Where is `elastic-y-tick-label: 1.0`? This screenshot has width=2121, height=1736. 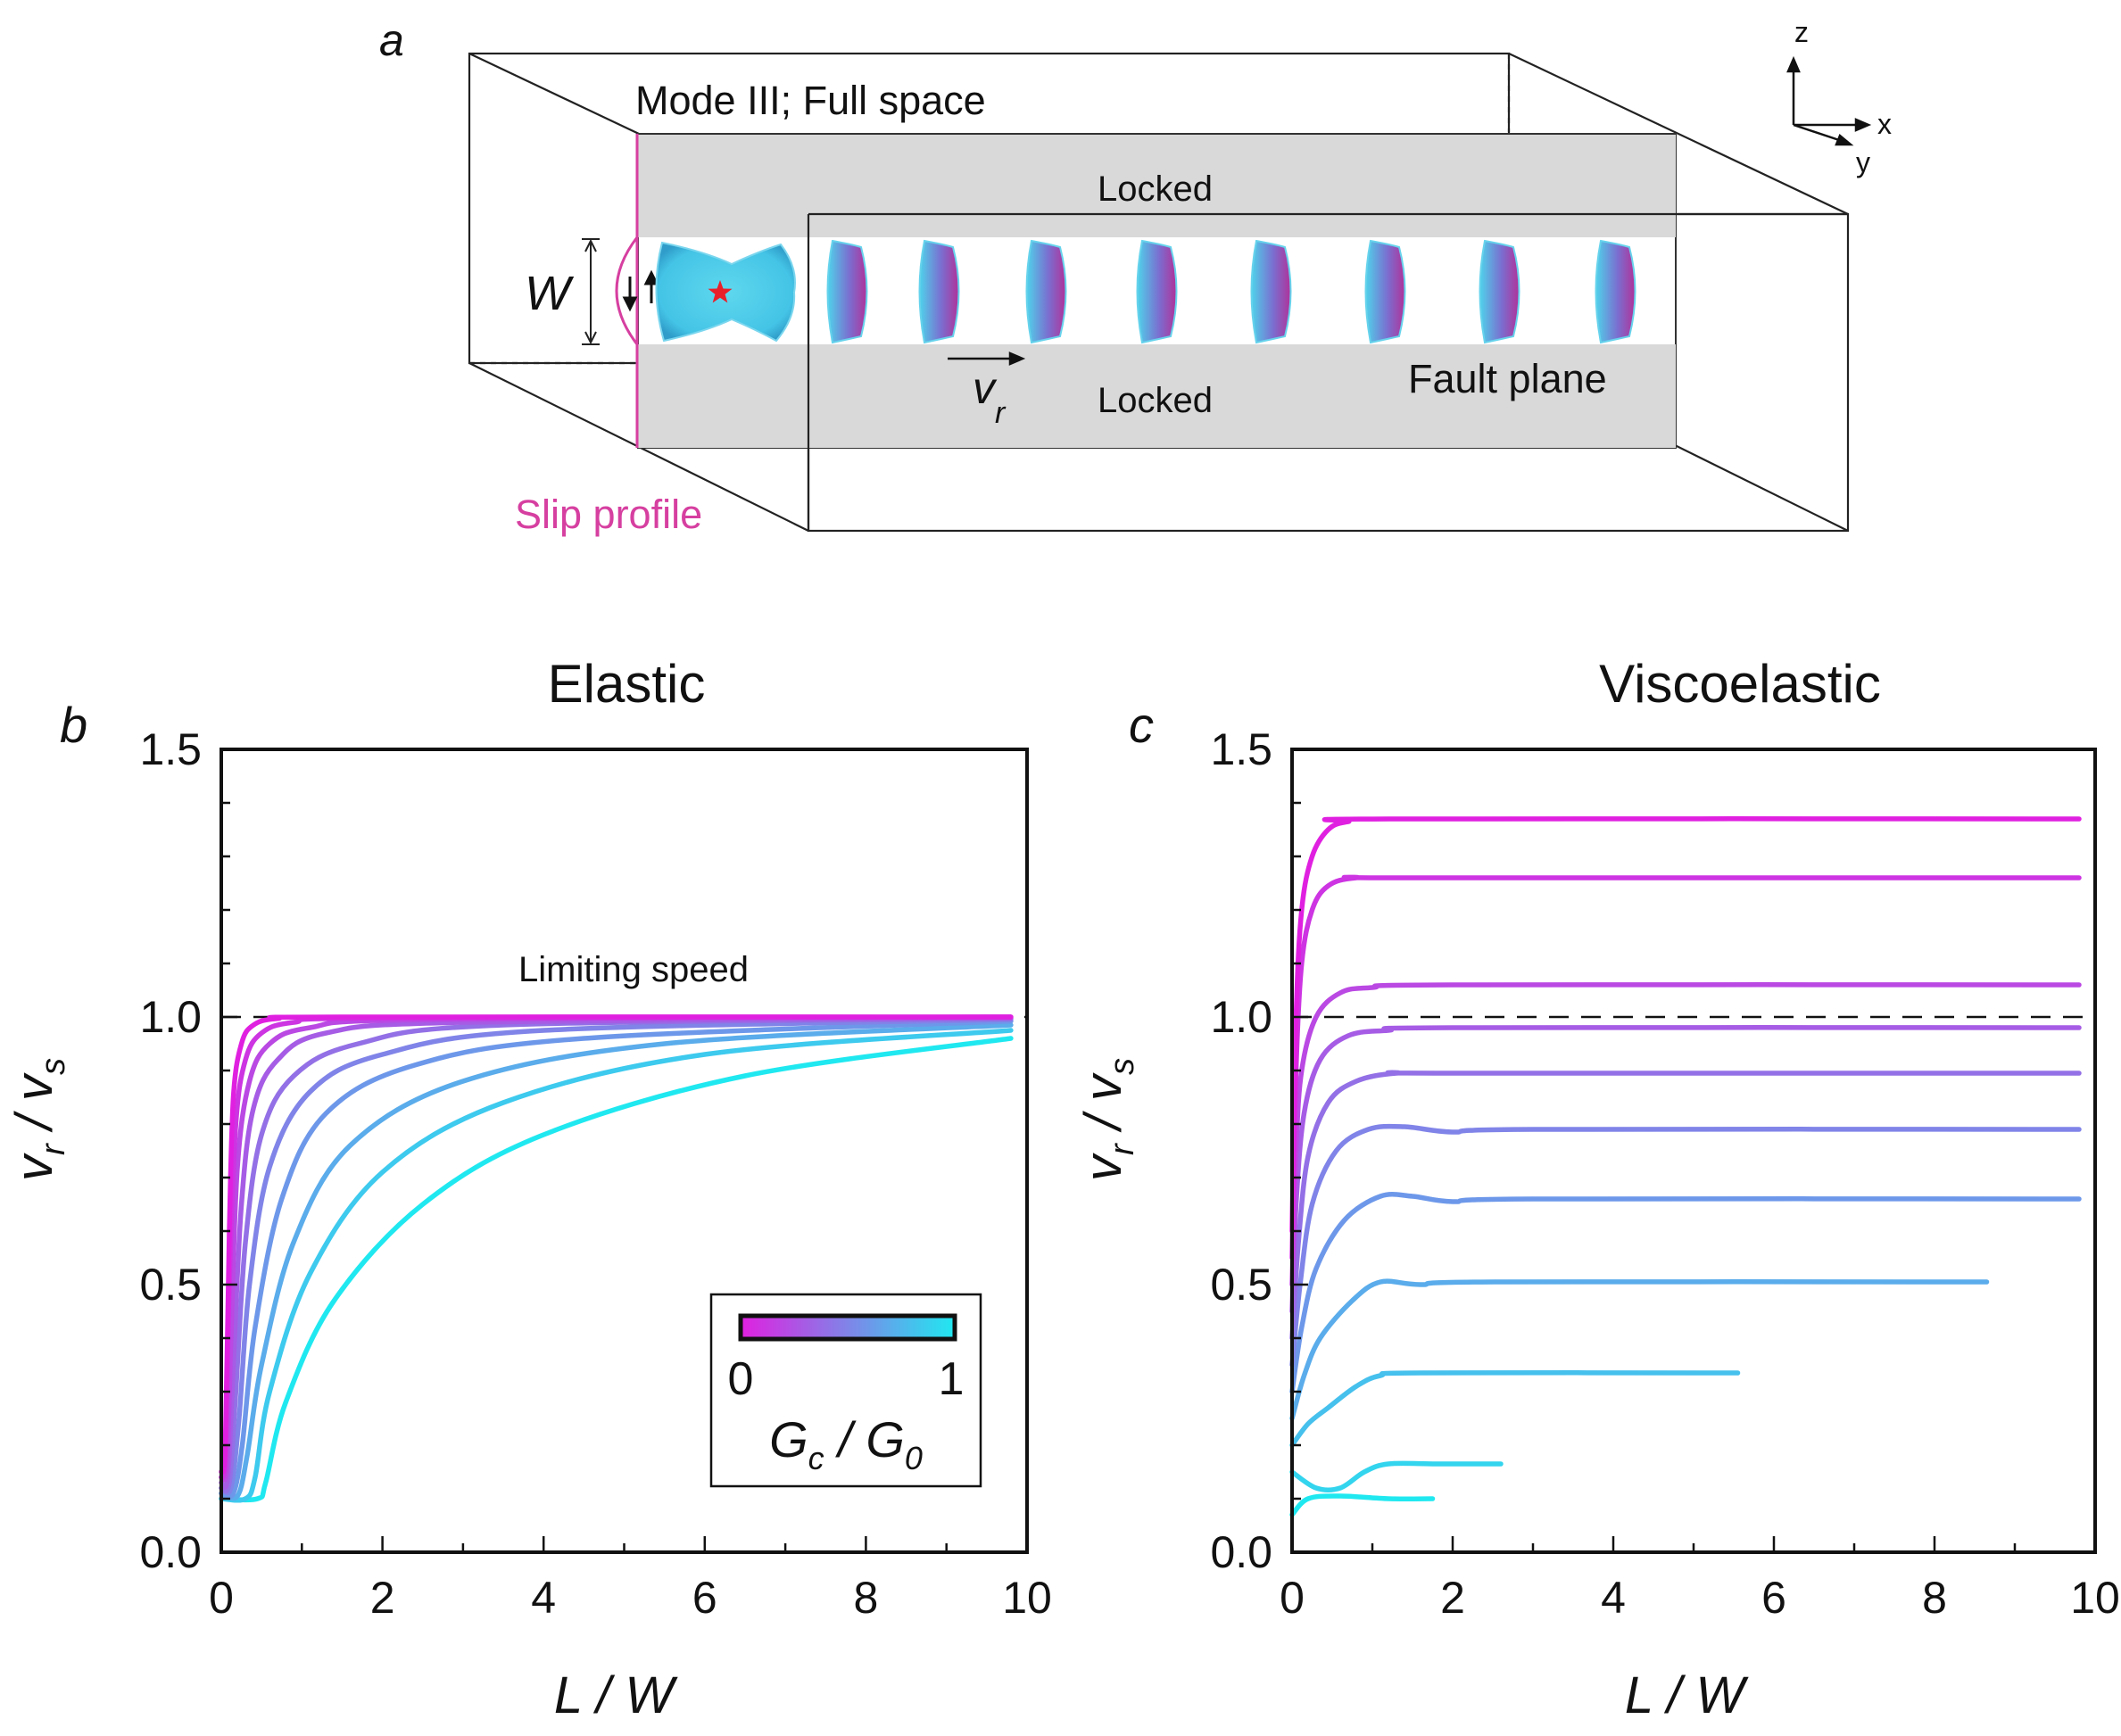
elastic-y-tick-label: 1.0 is located at coordinates (171, 1017).